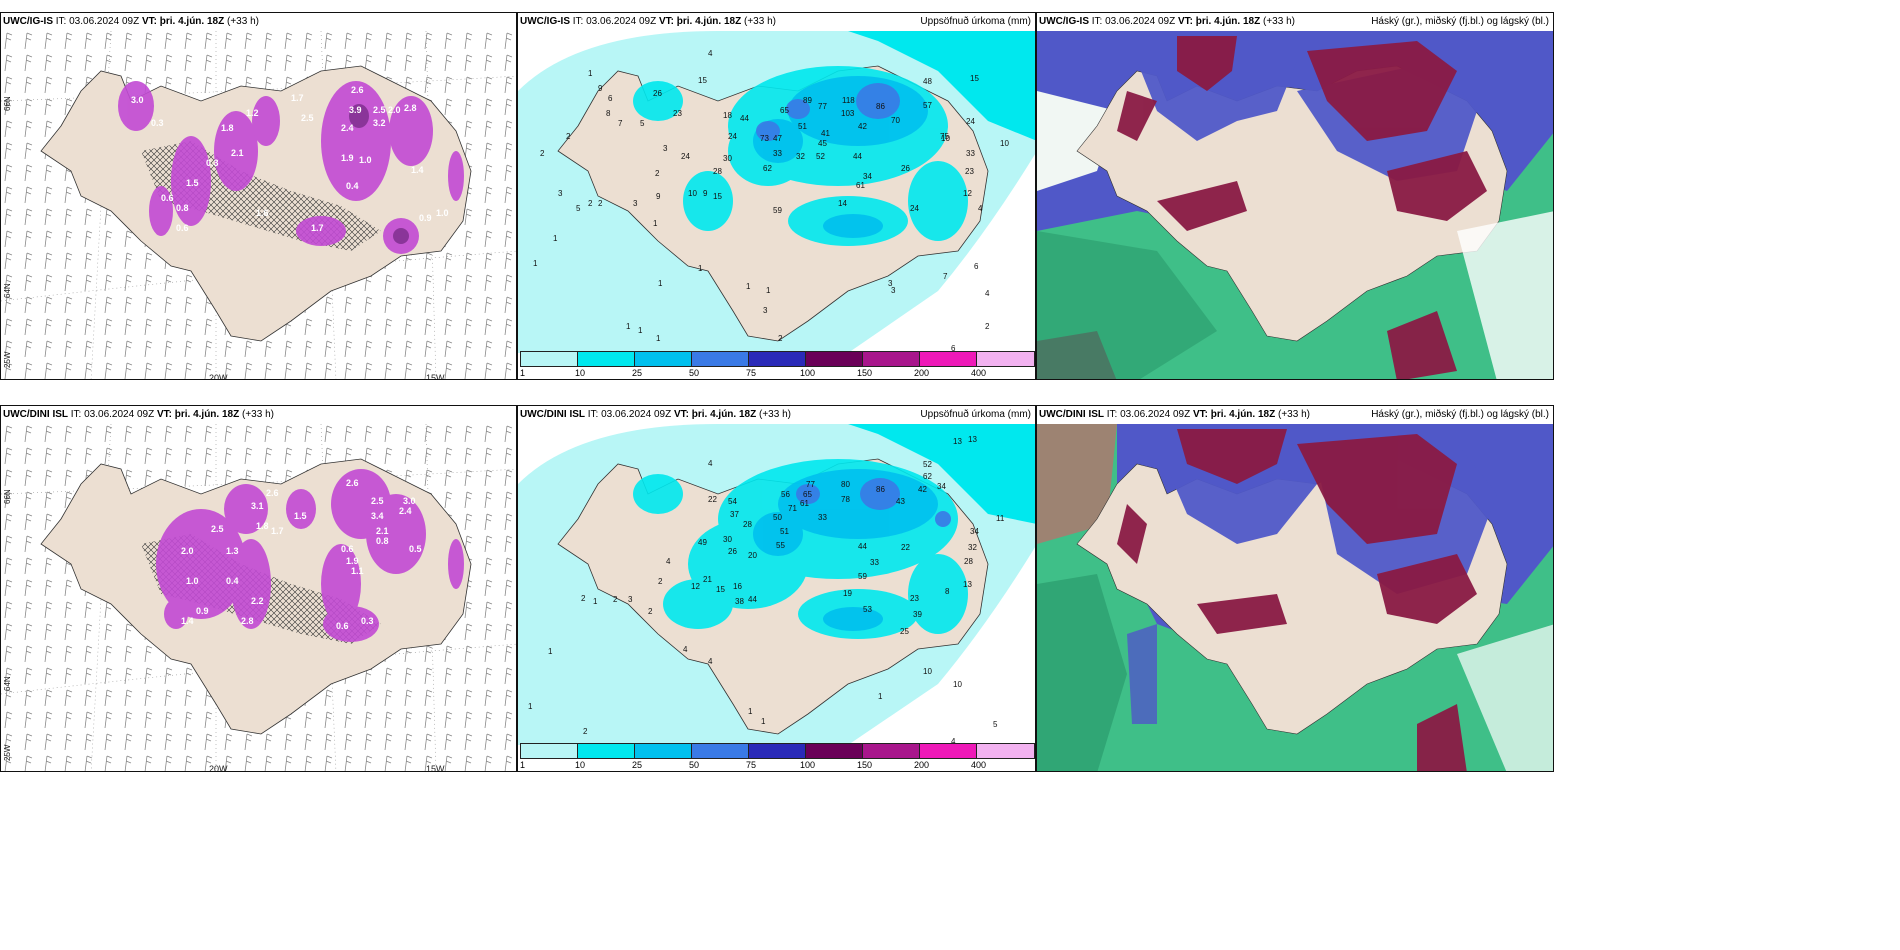 The image size is (1900, 950). I want to click on svg-text: 55, so click(780, 545).